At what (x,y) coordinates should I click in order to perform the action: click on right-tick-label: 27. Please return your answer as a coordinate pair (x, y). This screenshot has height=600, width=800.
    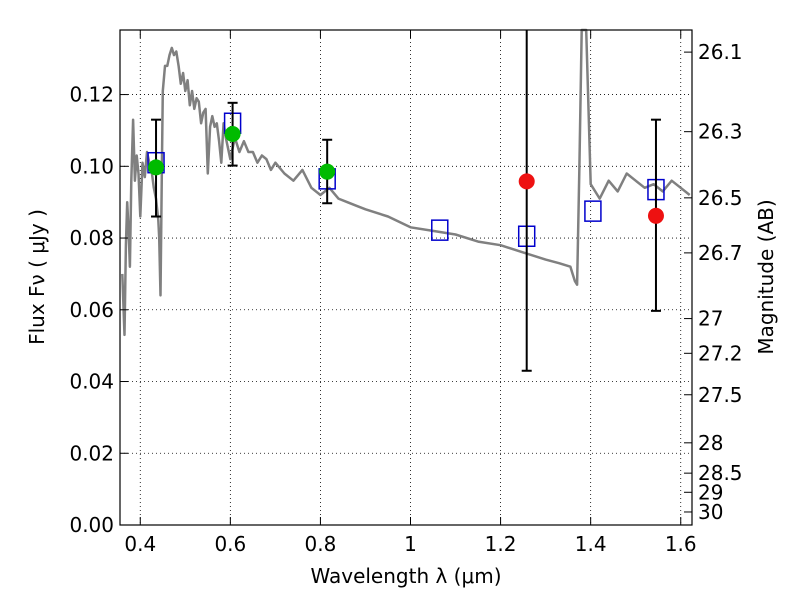
    Looking at the image, I should click on (710, 319).